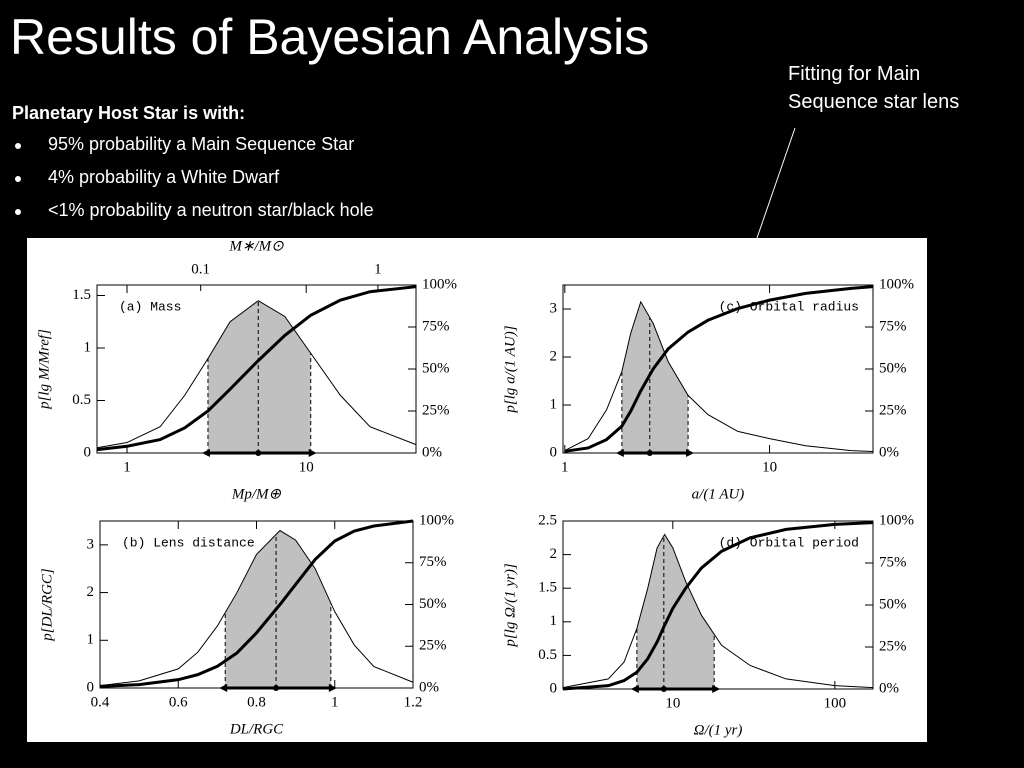  What do you see at coordinates (510, 605) in the screenshot?
I see `y-axis-label: p[lg Ω/(1 yr)]` at bounding box center [510, 605].